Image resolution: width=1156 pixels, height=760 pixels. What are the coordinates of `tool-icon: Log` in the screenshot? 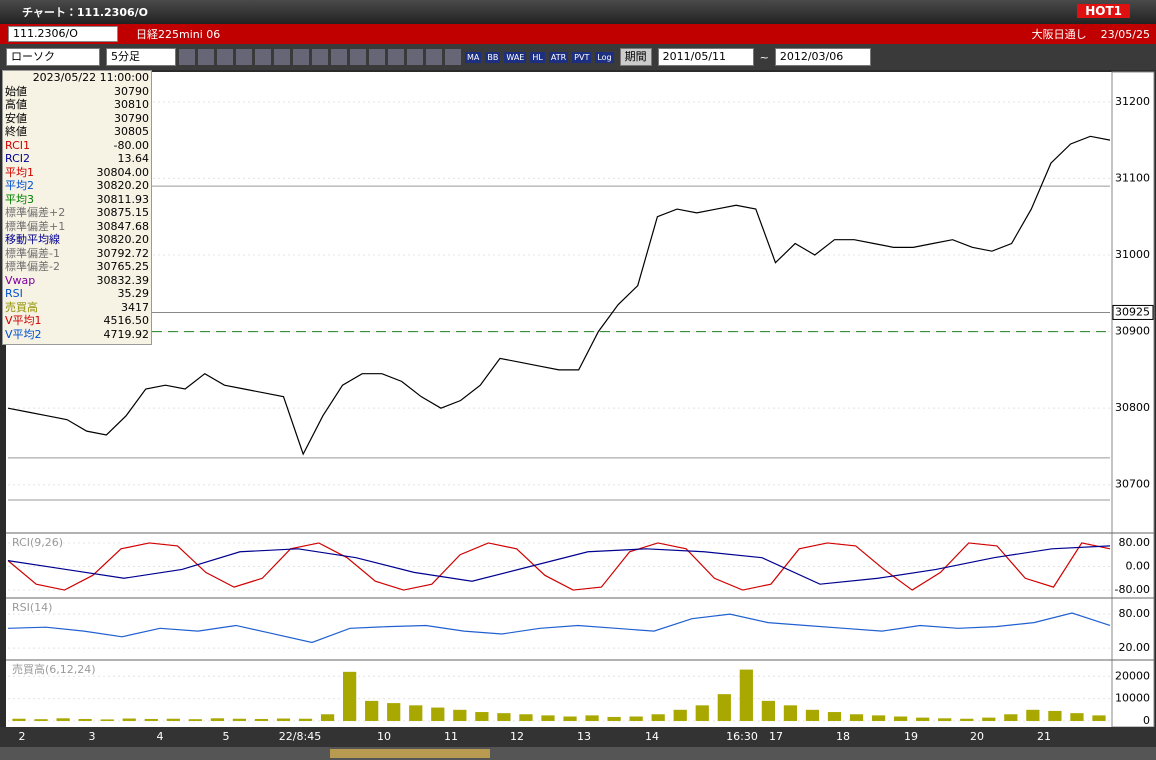 It's located at (604, 57).